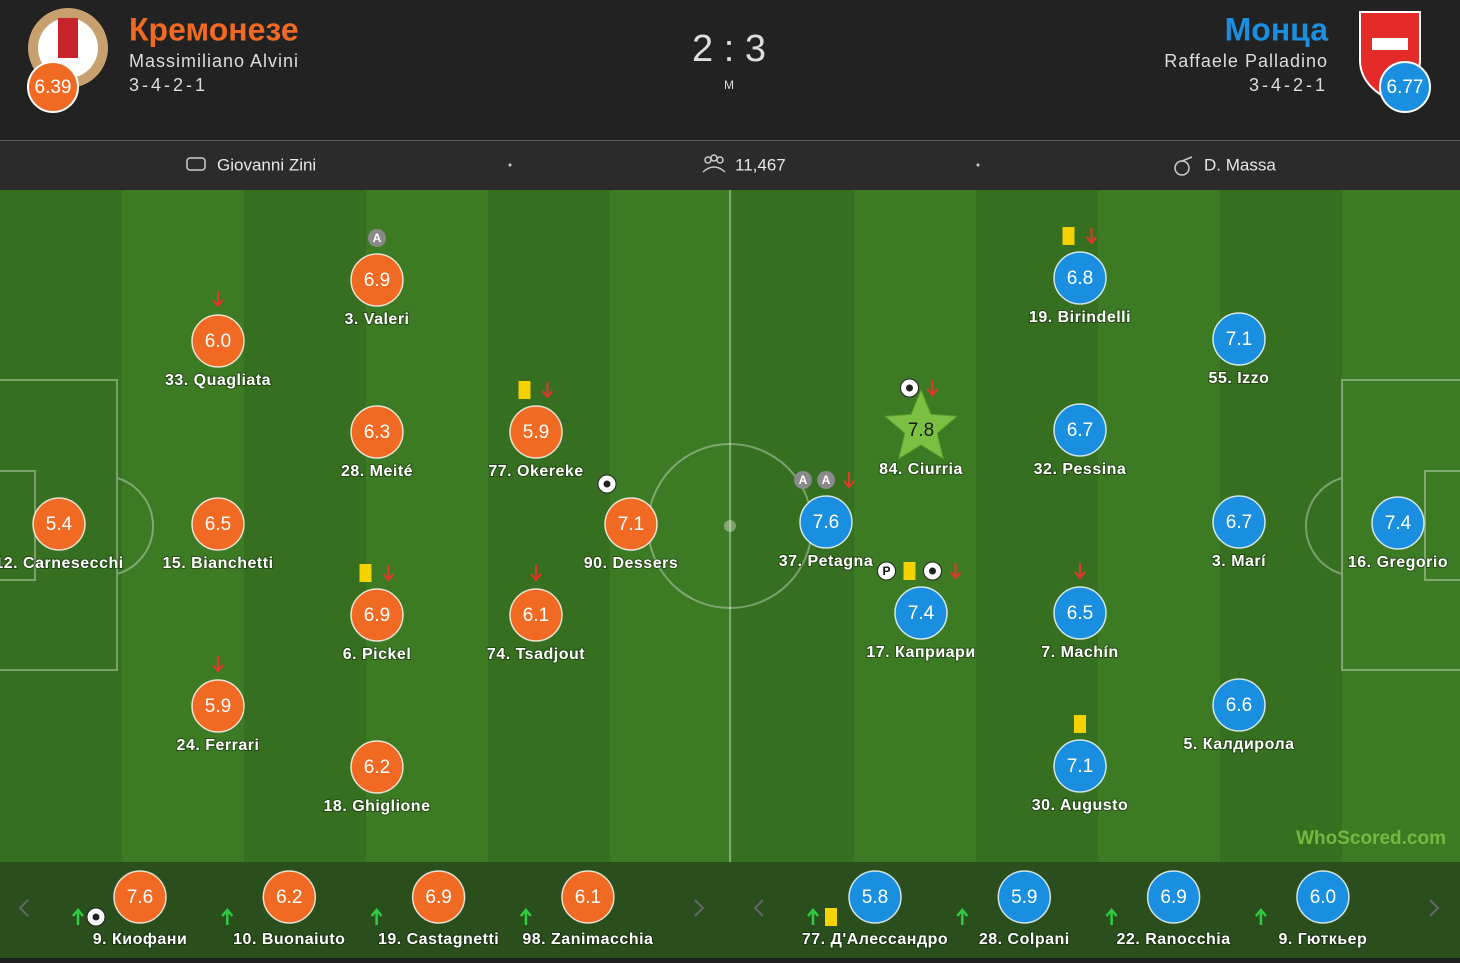 Image resolution: width=1460 pixels, height=963 pixels. I want to click on player-name: 18. Ghiglione, so click(377, 806).